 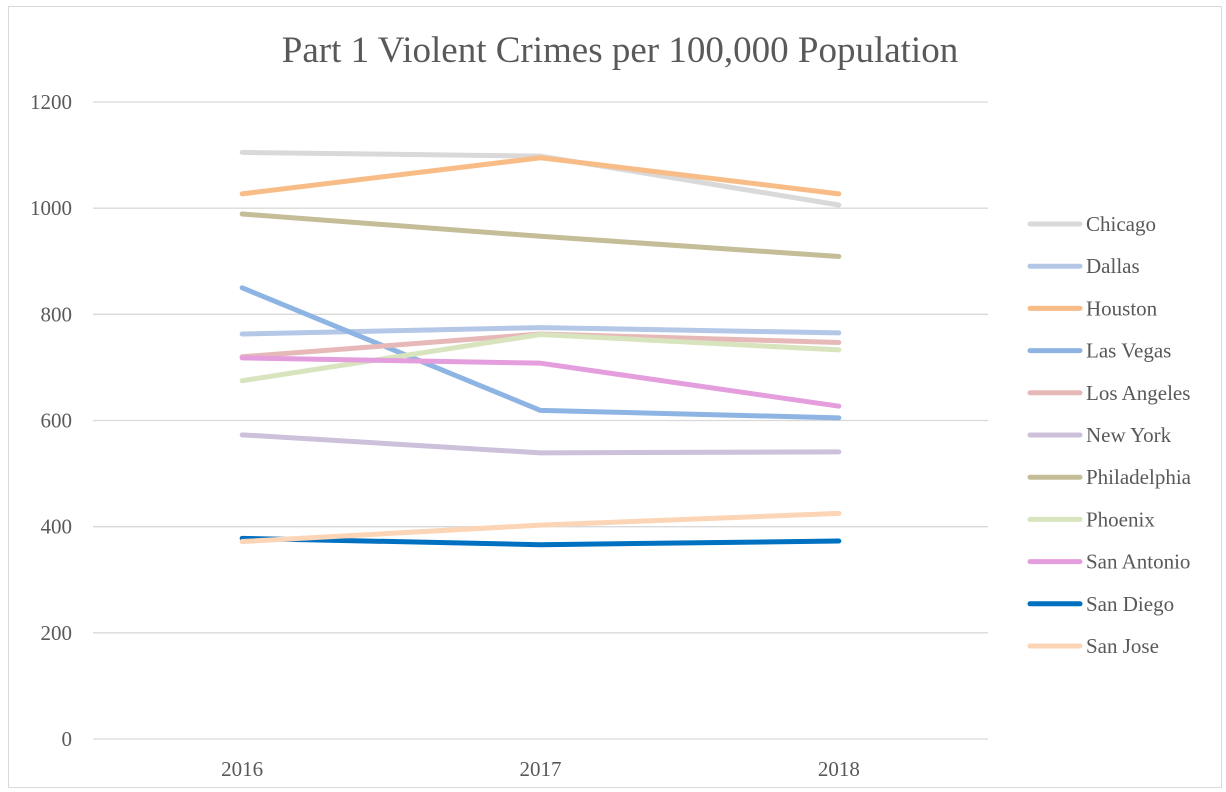 I want to click on legend-item: Los Angeles, so click(x=1108, y=393).